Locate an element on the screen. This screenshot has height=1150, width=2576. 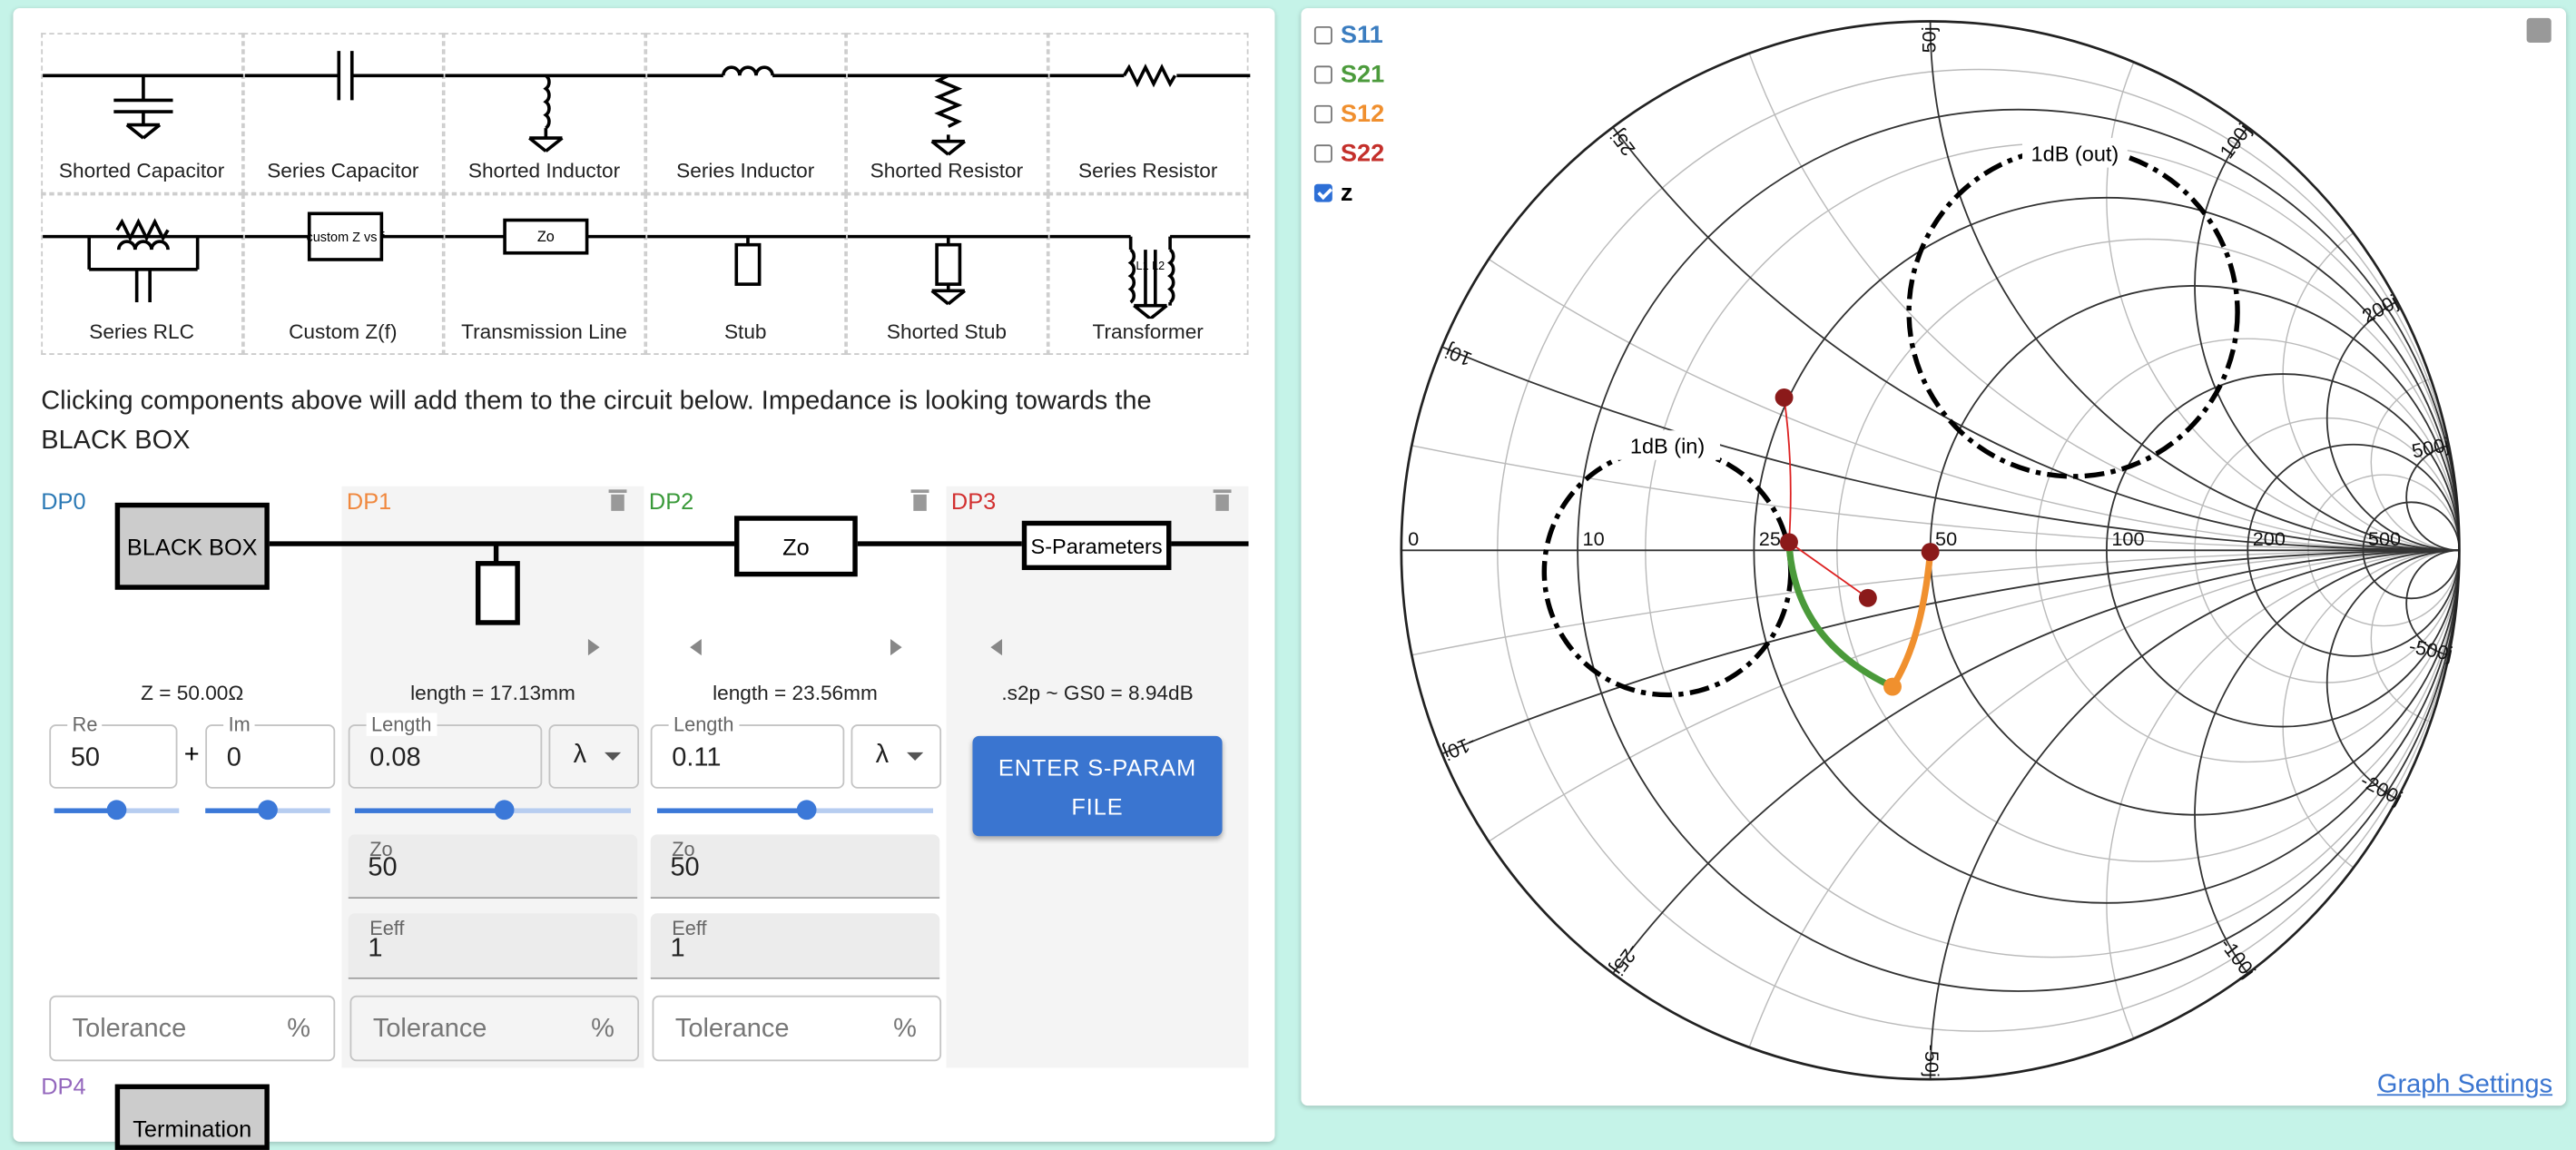
save-icon is located at coordinates (2538, 30).